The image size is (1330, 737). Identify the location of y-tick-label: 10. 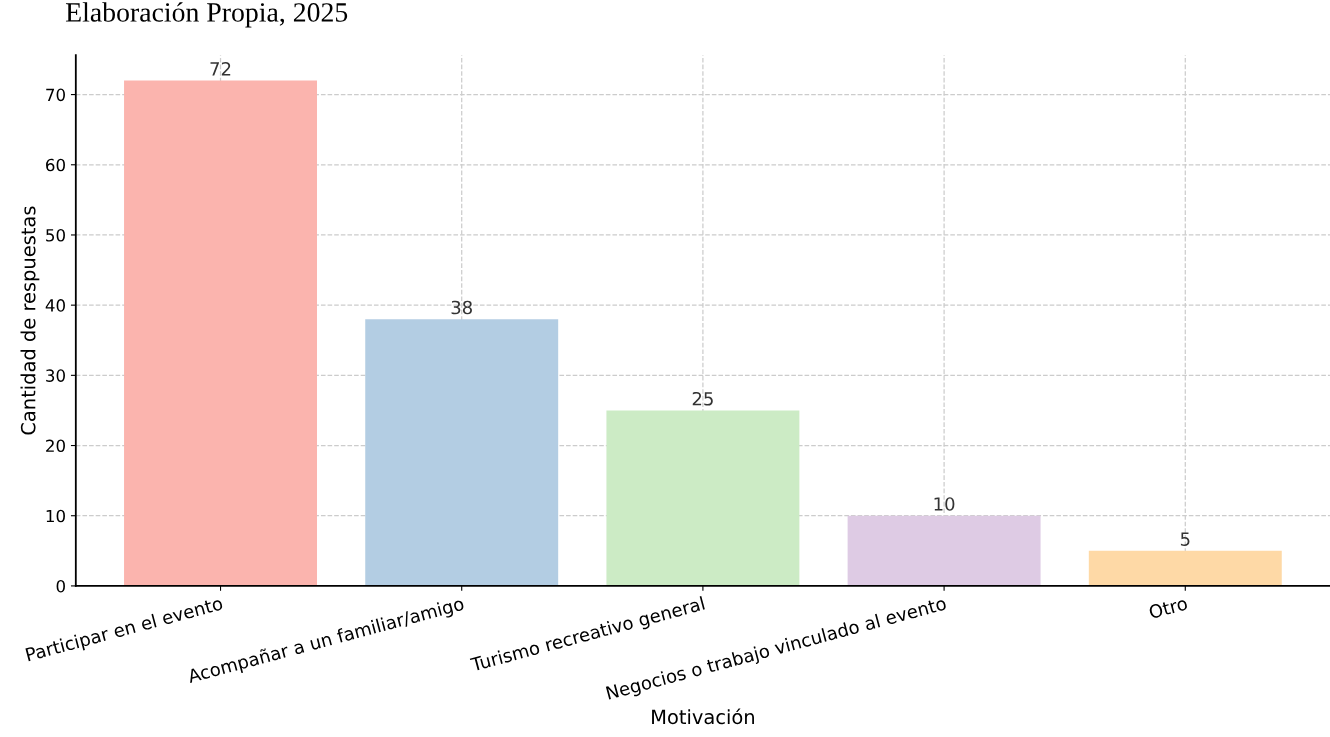
(55, 516).